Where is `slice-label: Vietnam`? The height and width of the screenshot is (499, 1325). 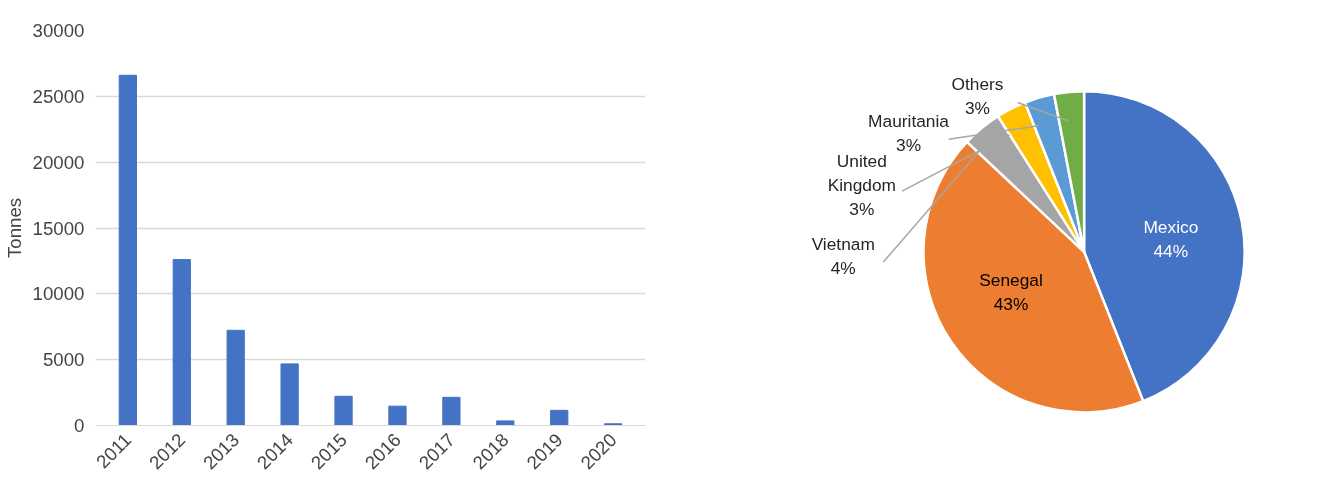
slice-label: Vietnam is located at coordinates (843, 243).